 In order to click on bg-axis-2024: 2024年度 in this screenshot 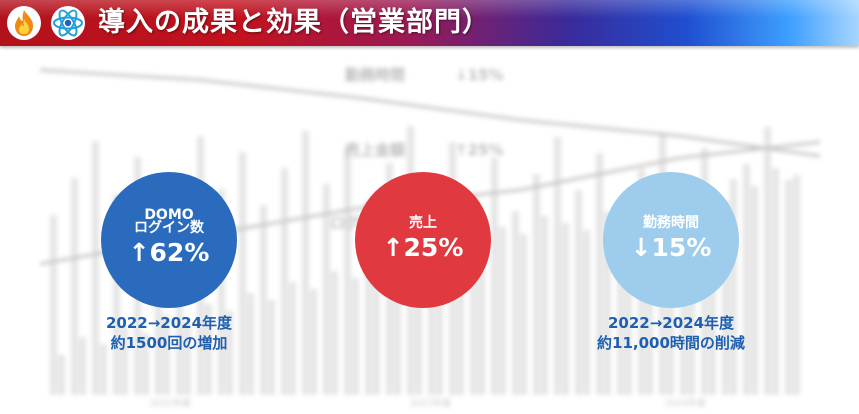, I will do `click(685, 403)`.